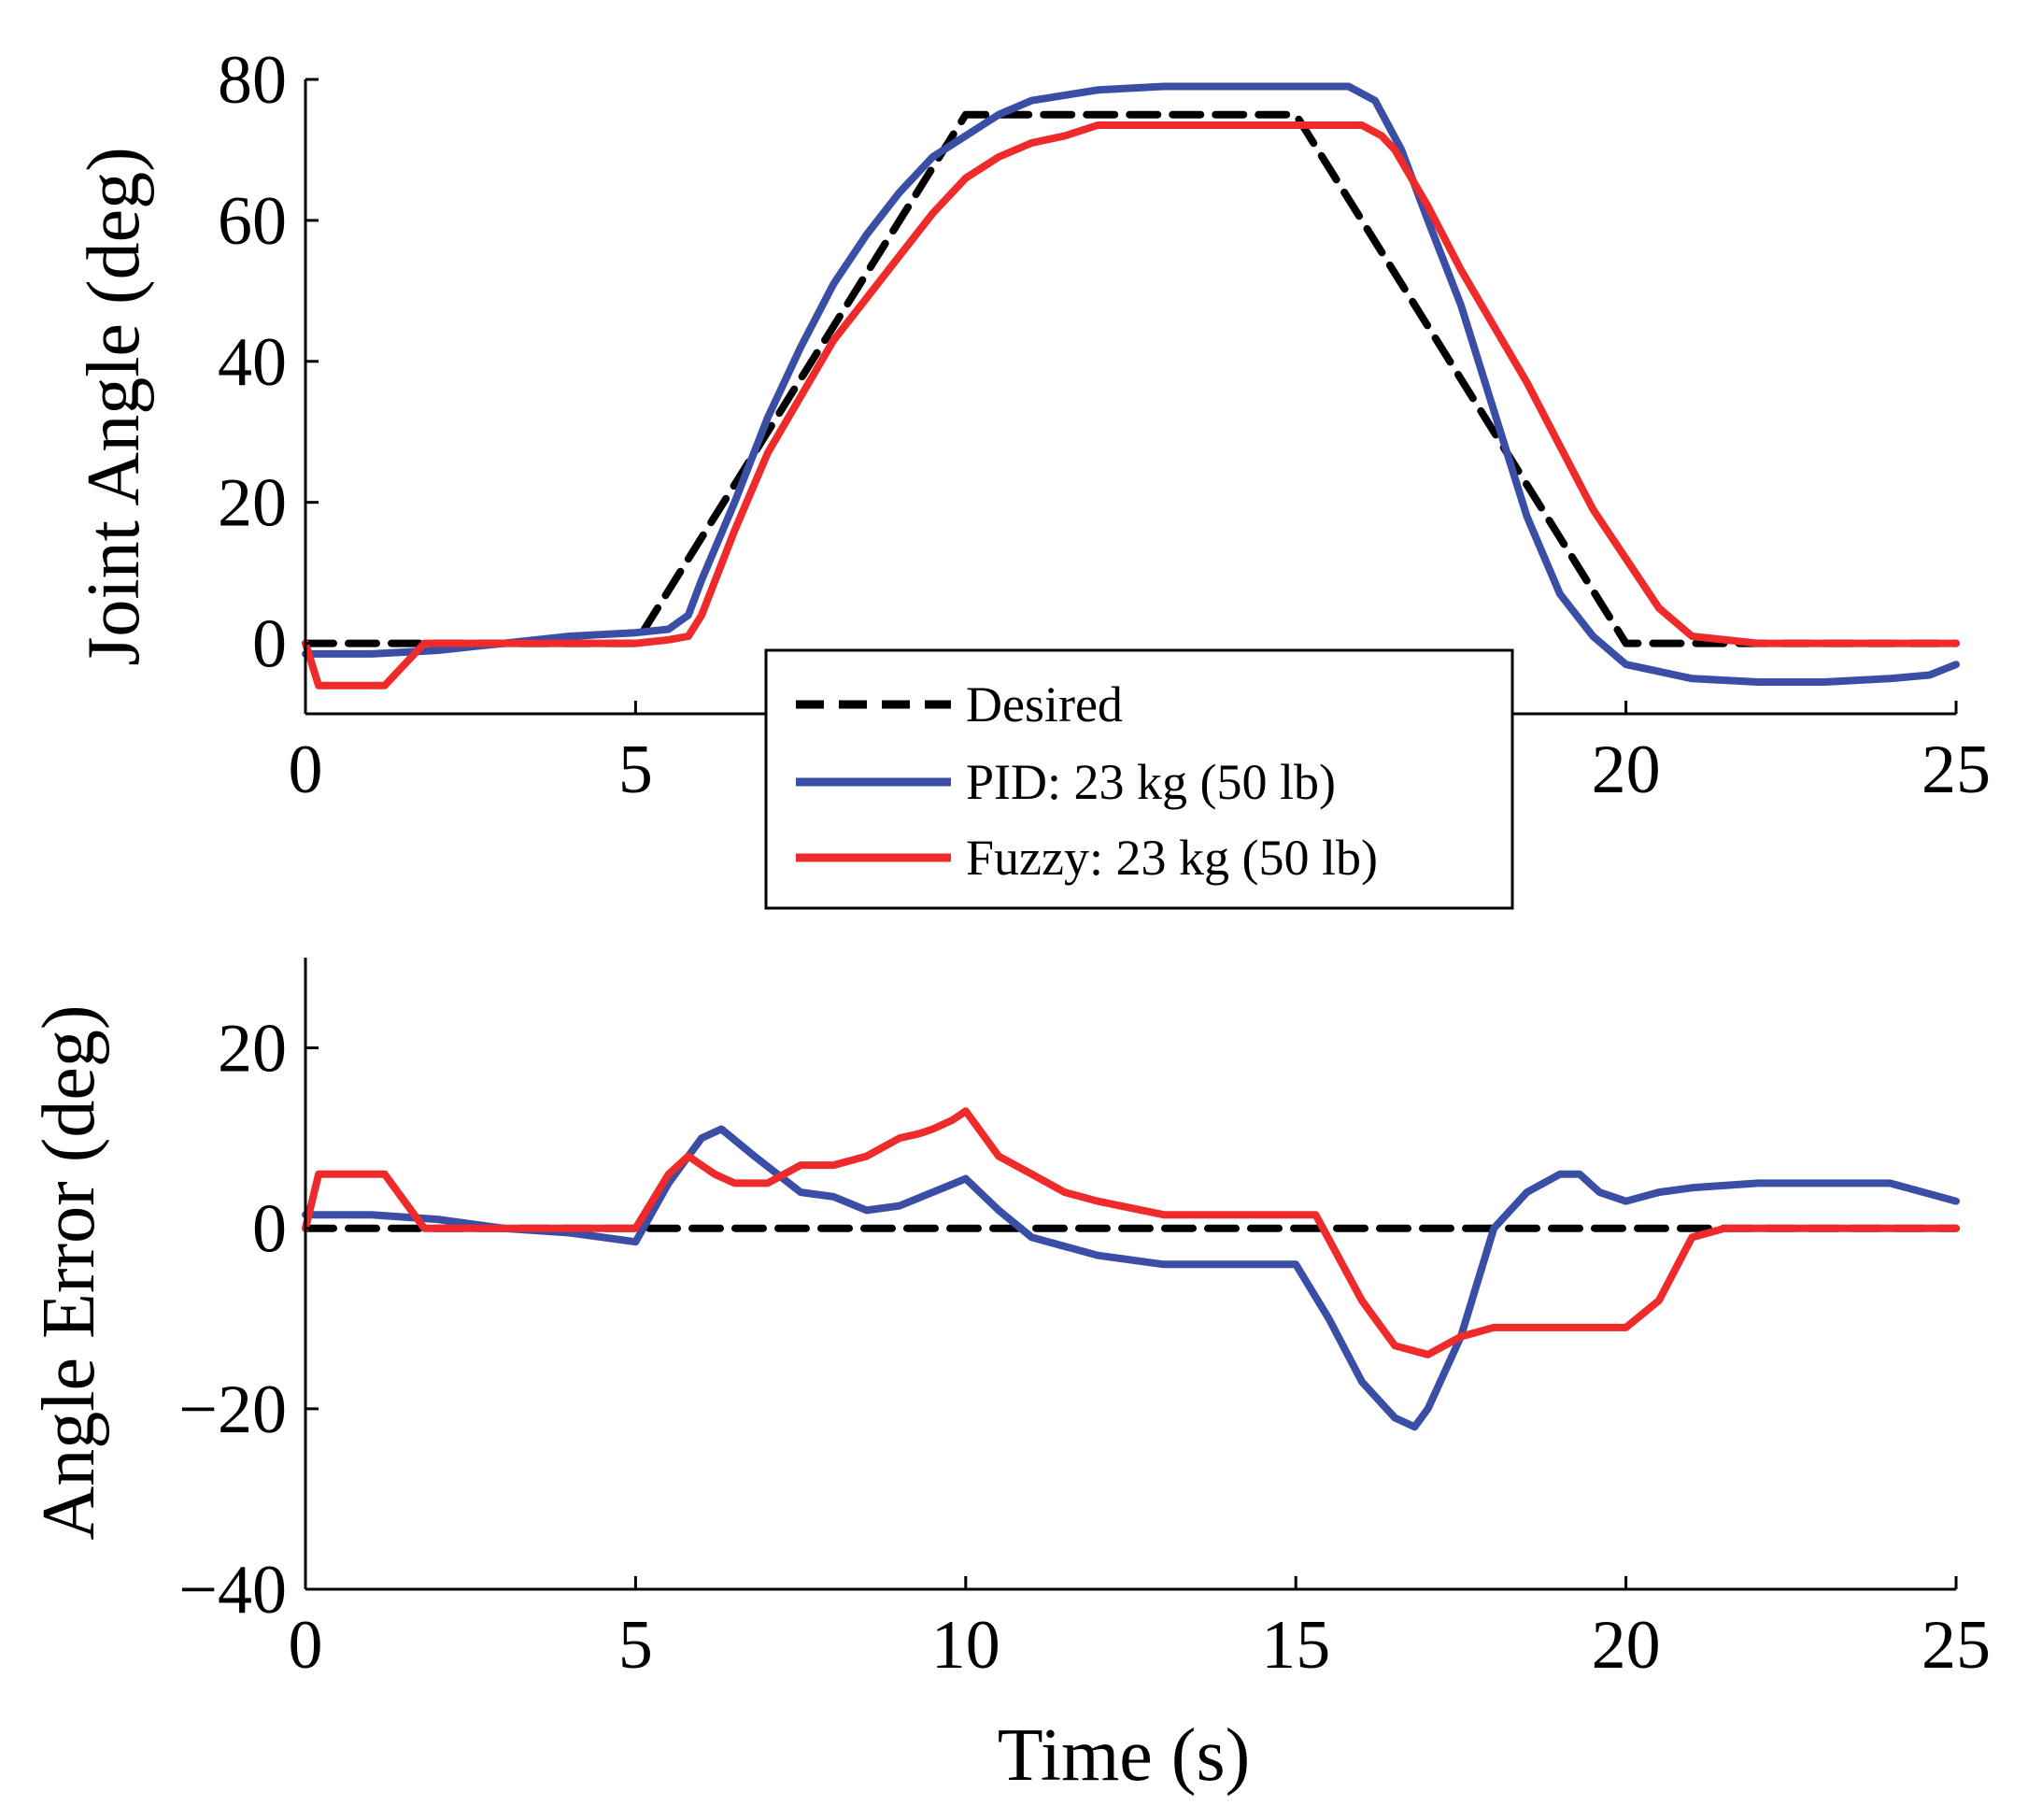 The width and height of the screenshot is (2028, 1820). What do you see at coordinates (1626, 770) in the screenshot?
I see `joint-angle-x-tick-label: 20` at bounding box center [1626, 770].